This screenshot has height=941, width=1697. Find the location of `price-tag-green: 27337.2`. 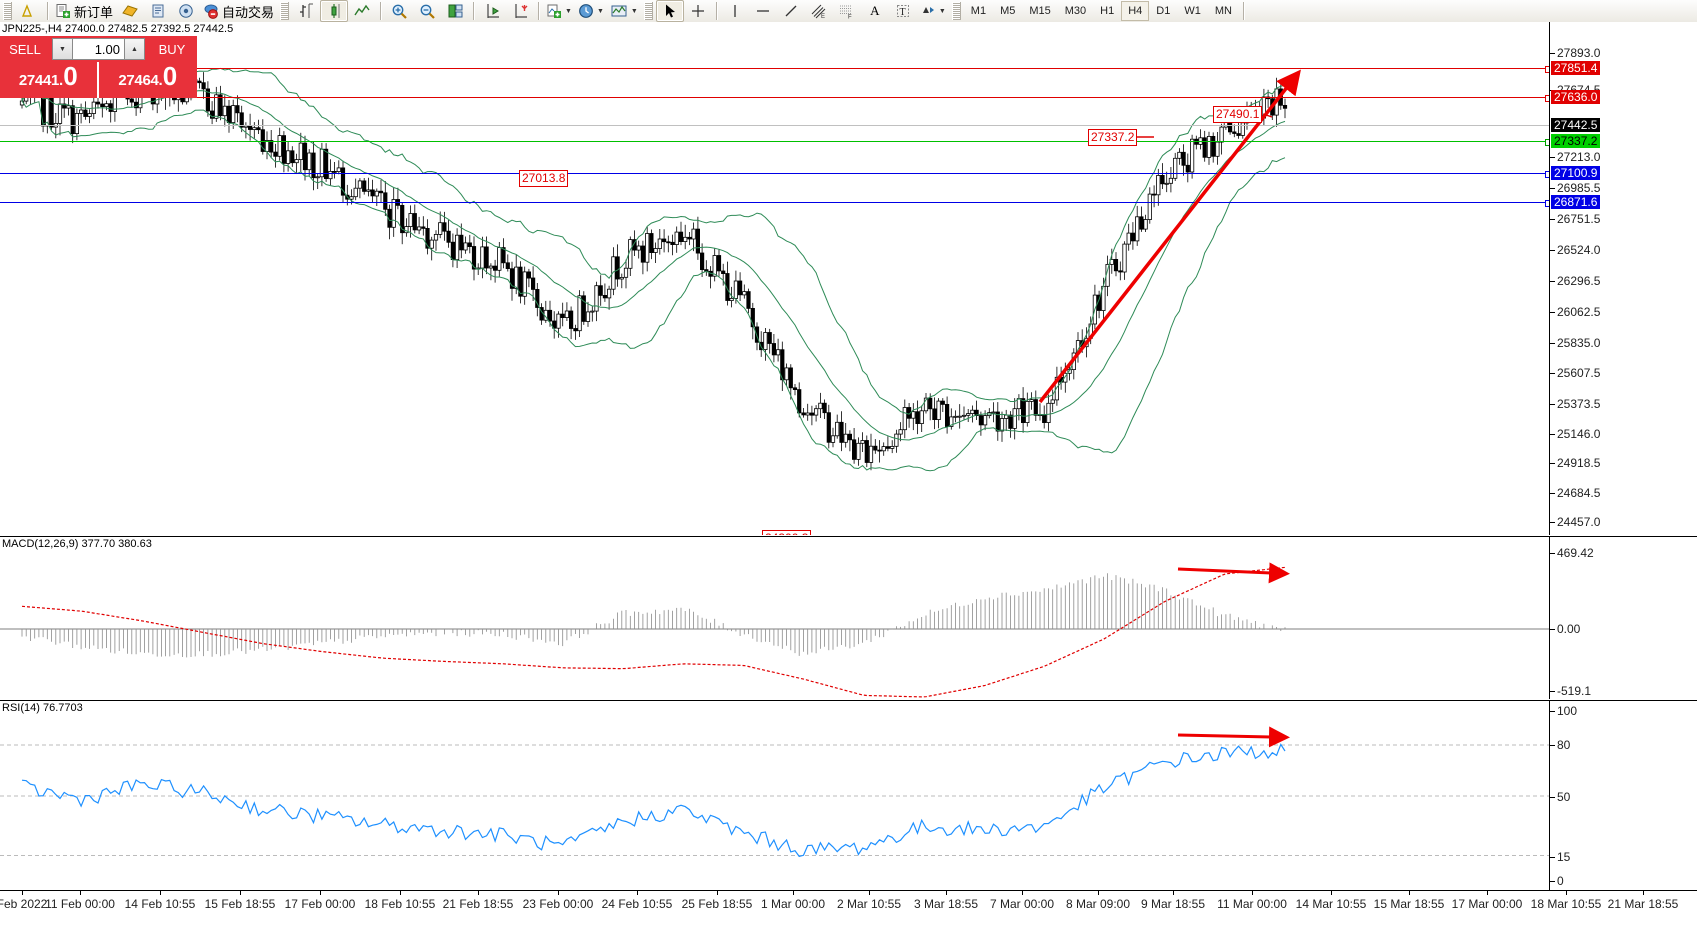

price-tag-green: 27337.2 is located at coordinates (1576, 141).